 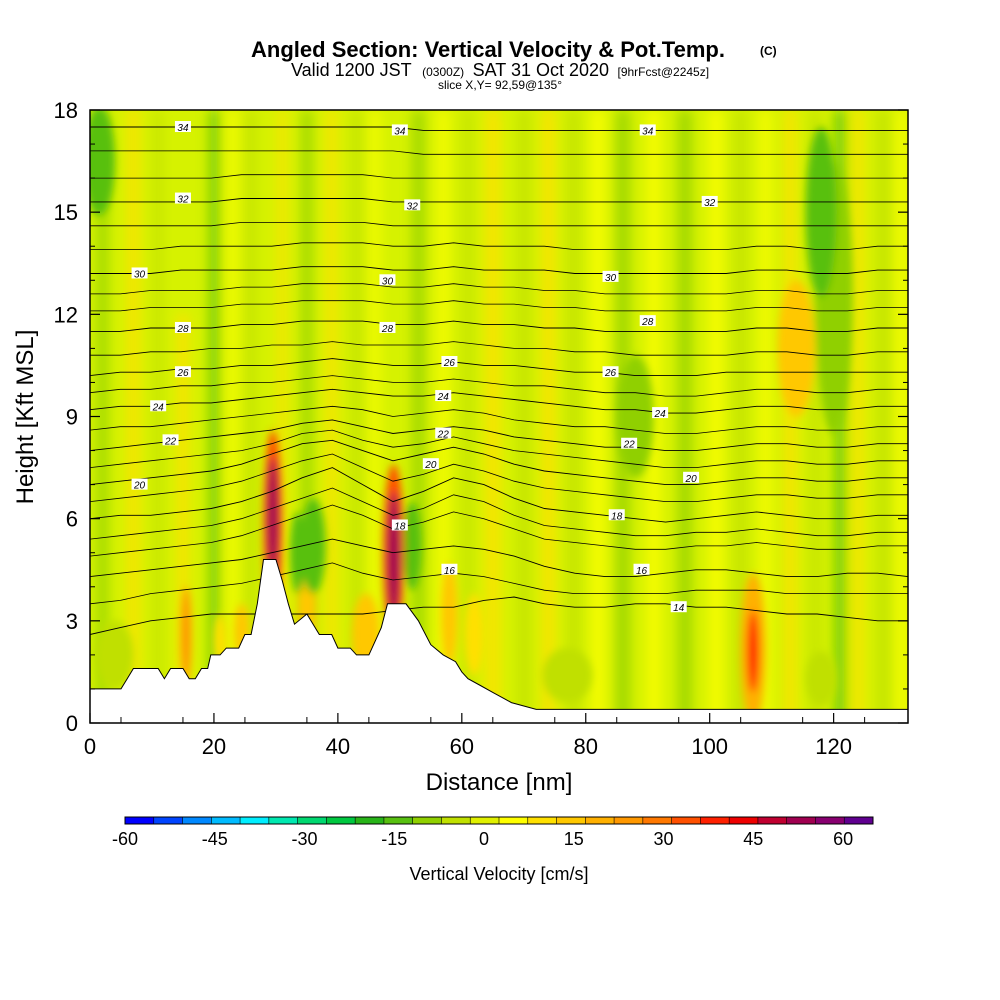 What do you see at coordinates (338, 746) in the screenshot?
I see `x-tick-label: 40` at bounding box center [338, 746].